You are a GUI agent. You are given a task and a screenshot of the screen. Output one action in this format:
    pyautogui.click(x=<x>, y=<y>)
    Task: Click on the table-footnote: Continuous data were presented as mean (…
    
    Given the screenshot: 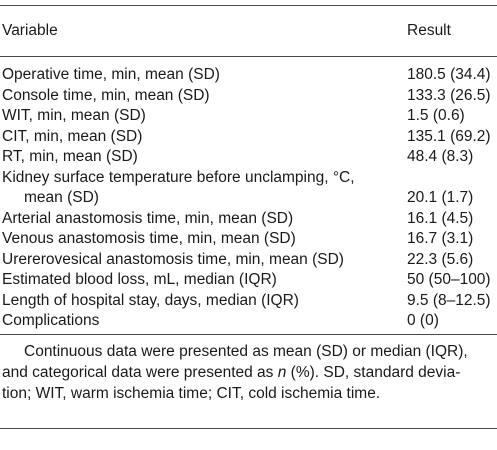 What is the action you would take?
    pyautogui.click(x=248, y=372)
    